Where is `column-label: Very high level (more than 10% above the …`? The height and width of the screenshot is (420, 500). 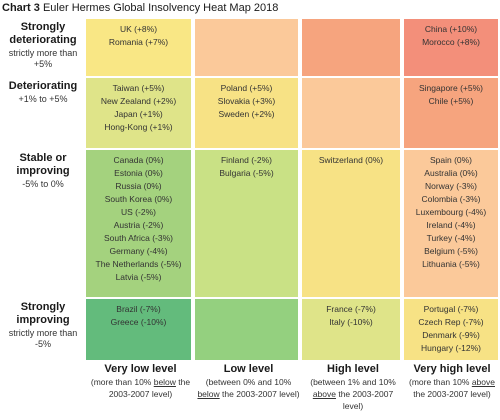
column-label: Very high level (more than 10% above the … is located at coordinates (452, 381).